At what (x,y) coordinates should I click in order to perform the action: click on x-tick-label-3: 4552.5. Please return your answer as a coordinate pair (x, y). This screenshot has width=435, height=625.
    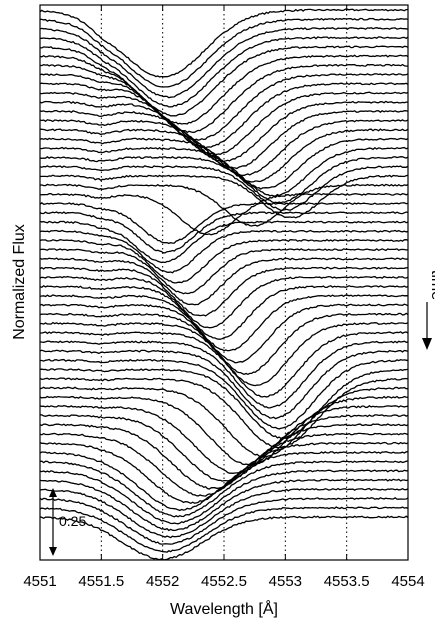
    Looking at the image, I should click on (224, 581).